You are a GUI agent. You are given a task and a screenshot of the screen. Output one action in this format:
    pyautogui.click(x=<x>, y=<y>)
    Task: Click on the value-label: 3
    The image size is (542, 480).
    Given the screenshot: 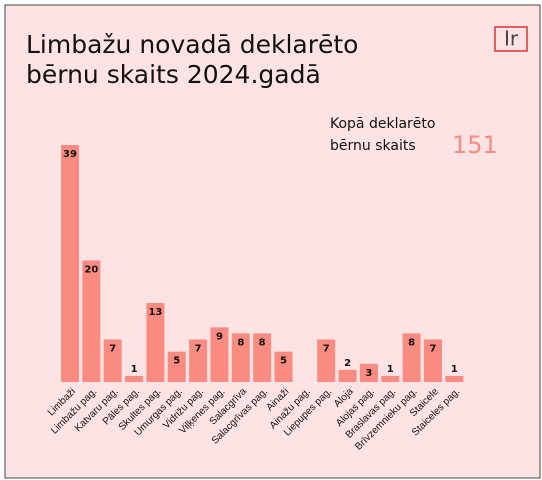 What is the action you would take?
    pyautogui.click(x=368, y=373)
    